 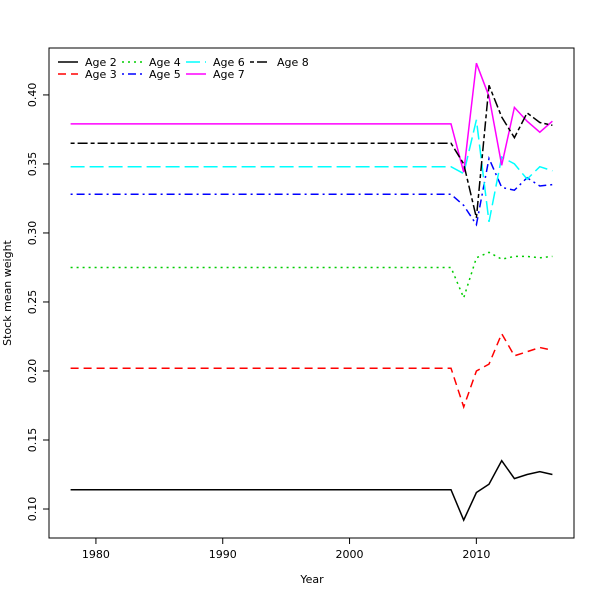 What do you see at coordinates (32, 302) in the screenshot?
I see `y-tick-label: 0.25` at bounding box center [32, 302].